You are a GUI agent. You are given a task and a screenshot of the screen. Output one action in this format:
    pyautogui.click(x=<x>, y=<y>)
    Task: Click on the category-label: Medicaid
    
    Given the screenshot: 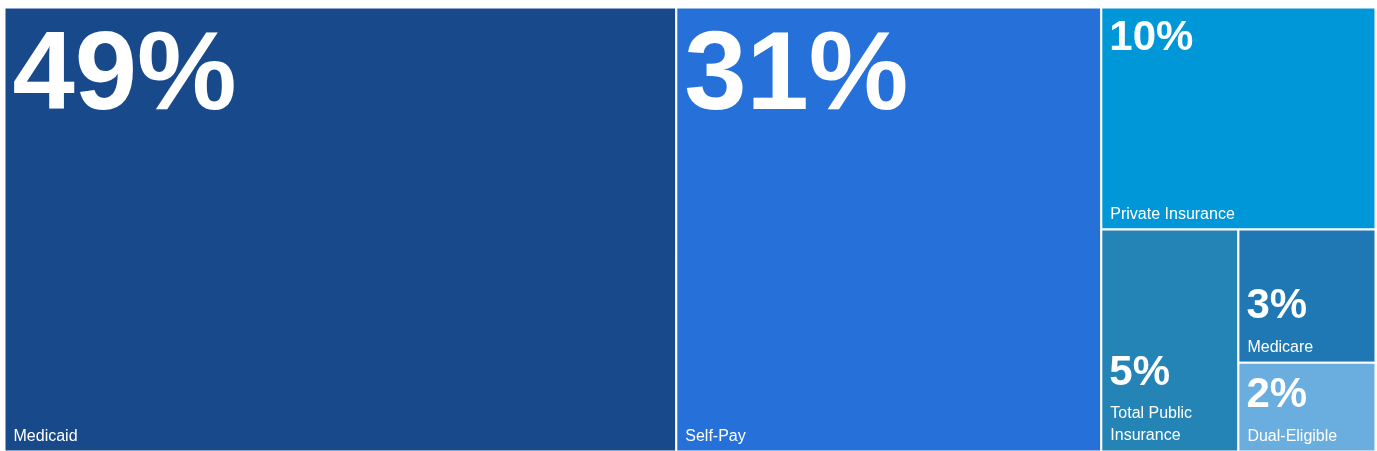 What is the action you would take?
    pyautogui.click(x=45, y=435)
    